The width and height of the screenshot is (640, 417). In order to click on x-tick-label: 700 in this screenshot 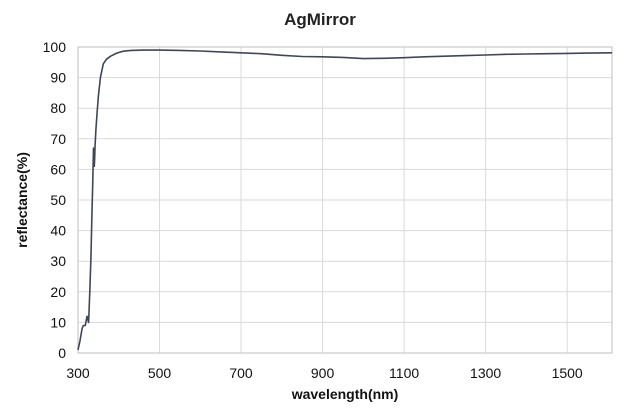, I will do `click(241, 373)`.